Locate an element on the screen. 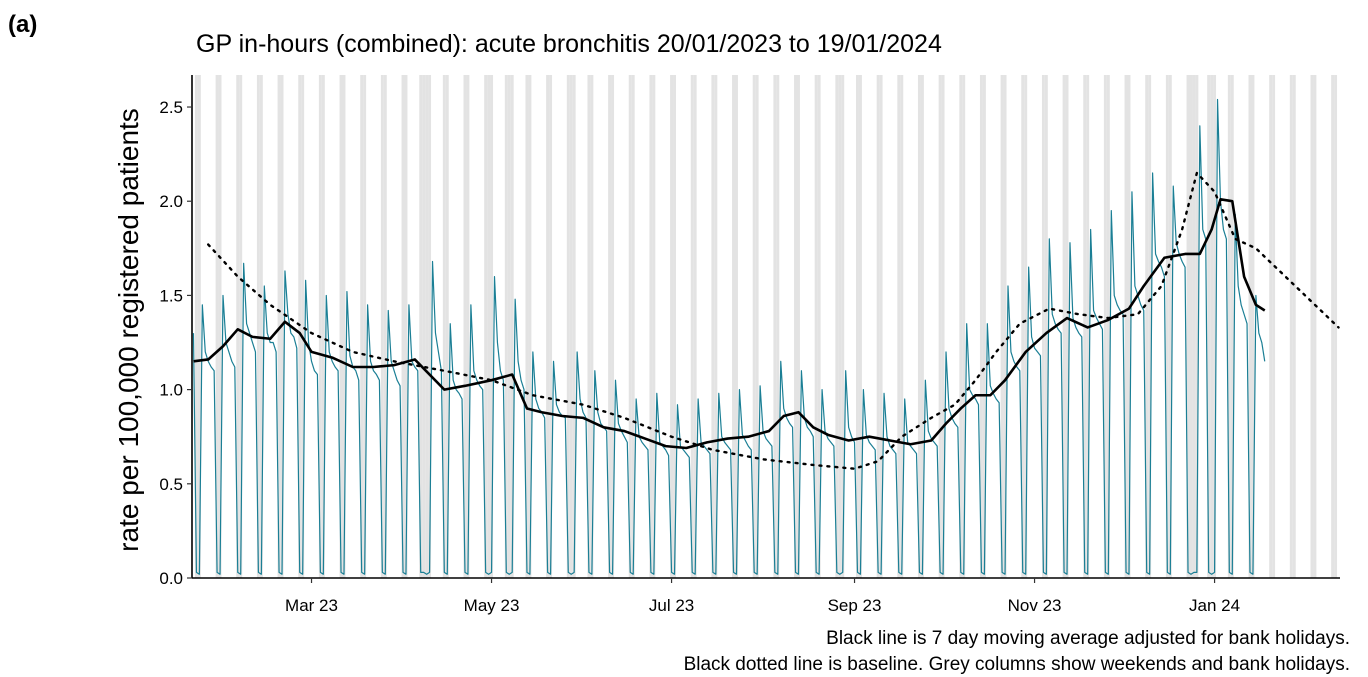 The image size is (1368, 677). y-tick-label: 0.5 is located at coordinates (171, 484).